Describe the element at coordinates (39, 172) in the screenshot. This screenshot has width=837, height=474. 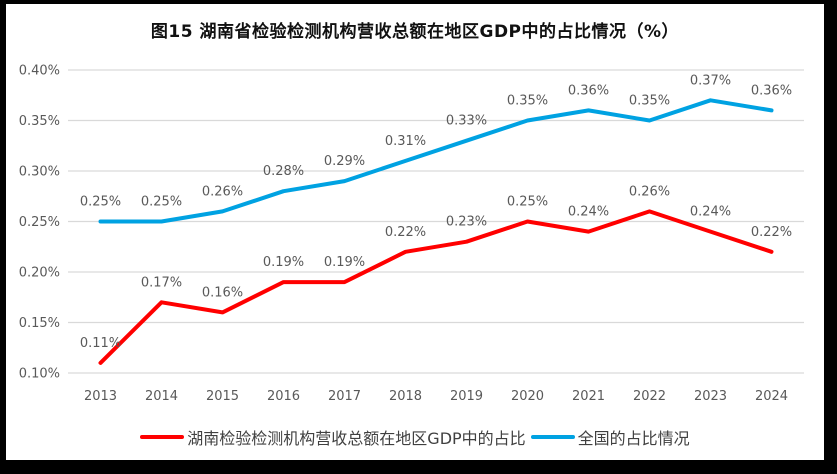
I see `y-axis-tick-label: 0.30%` at that location.